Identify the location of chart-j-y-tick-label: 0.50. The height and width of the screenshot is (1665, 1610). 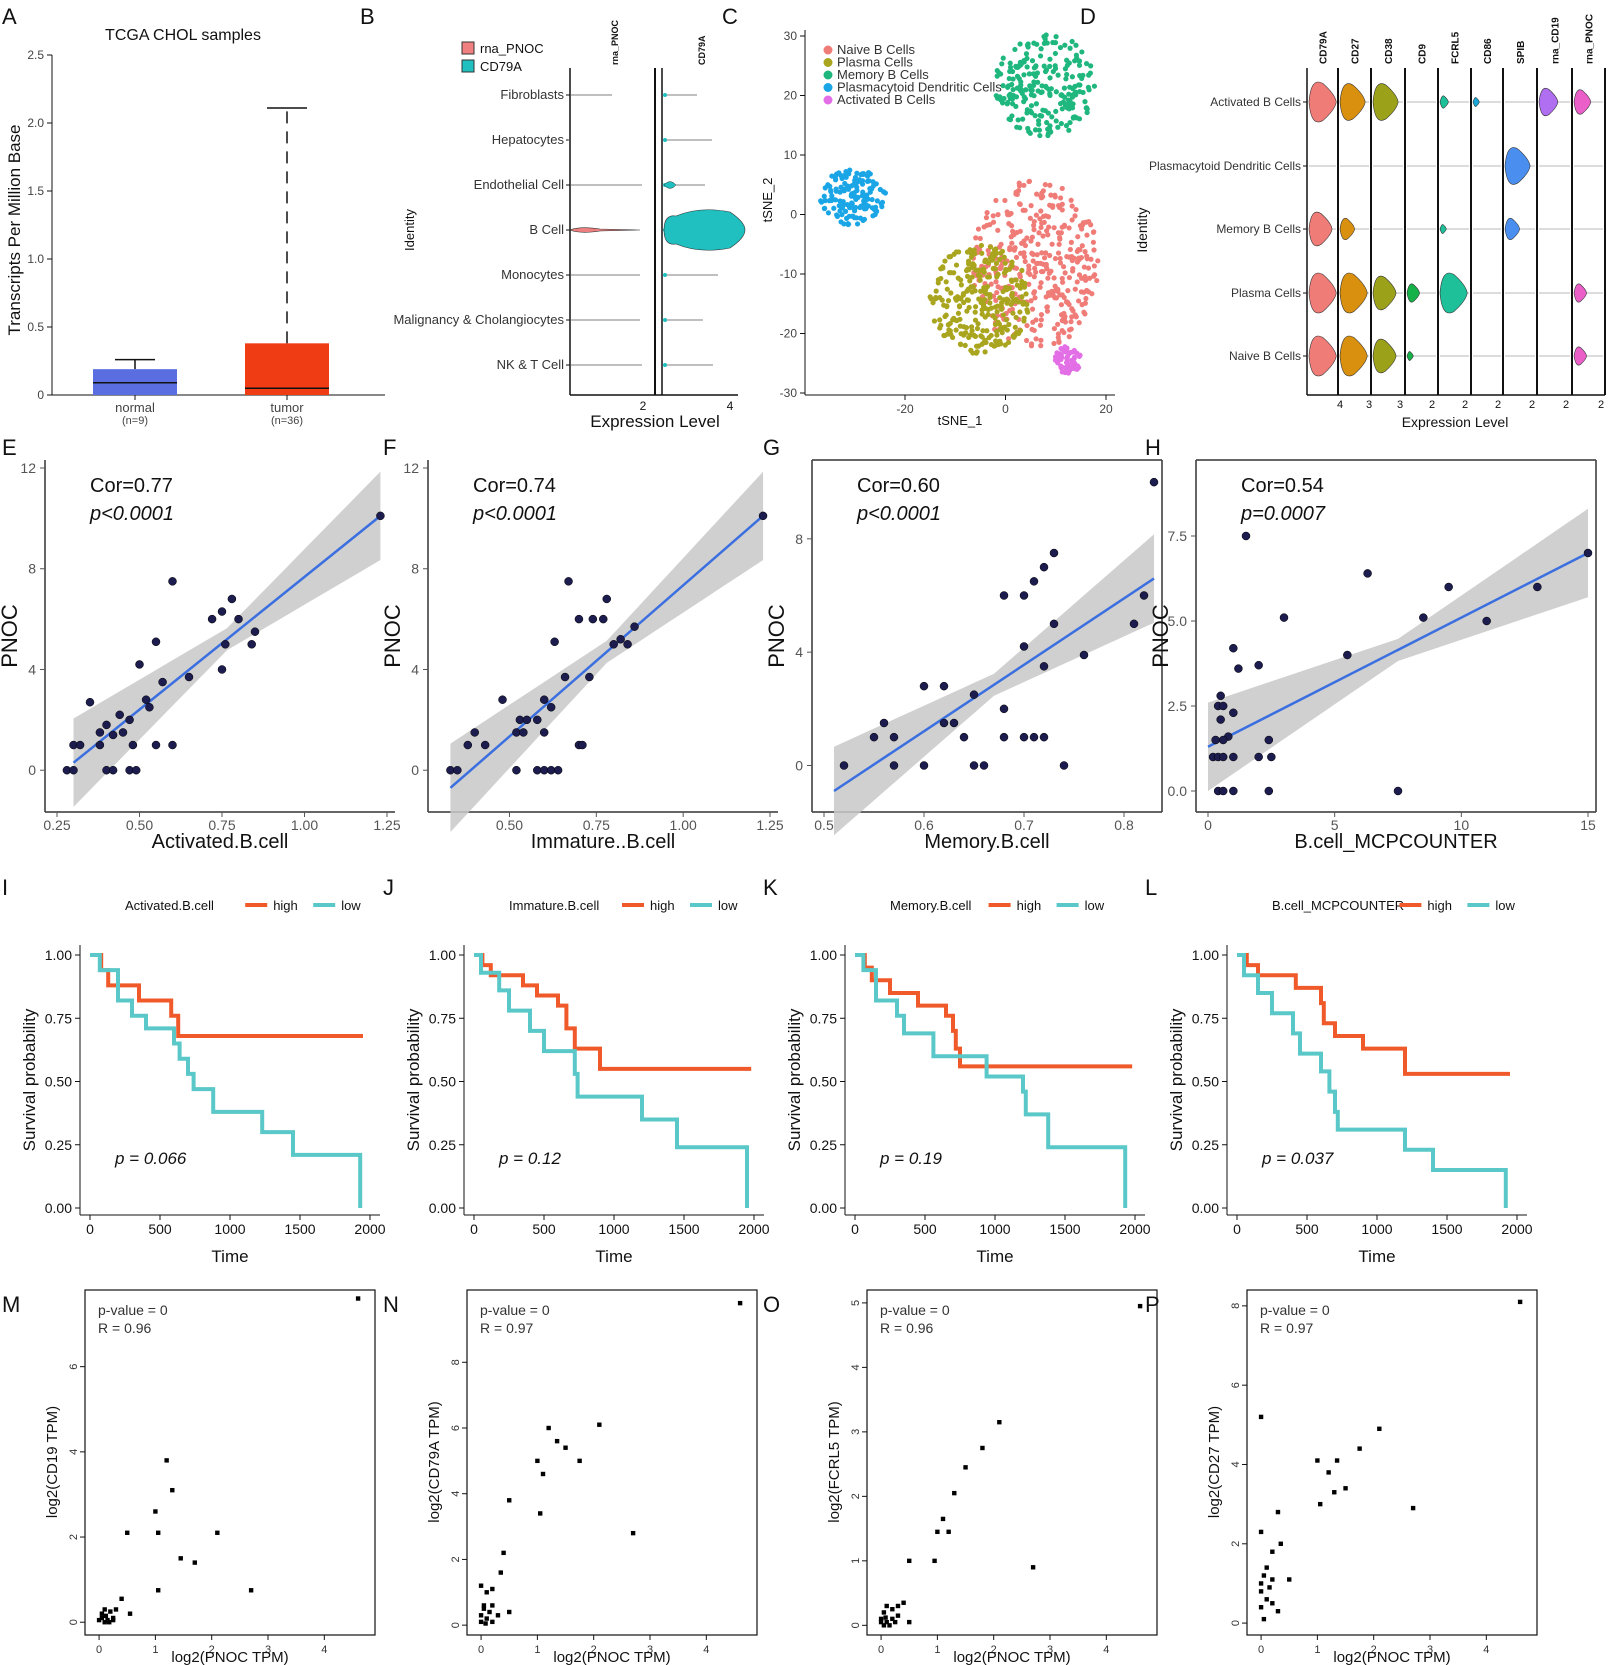
(442, 1082).